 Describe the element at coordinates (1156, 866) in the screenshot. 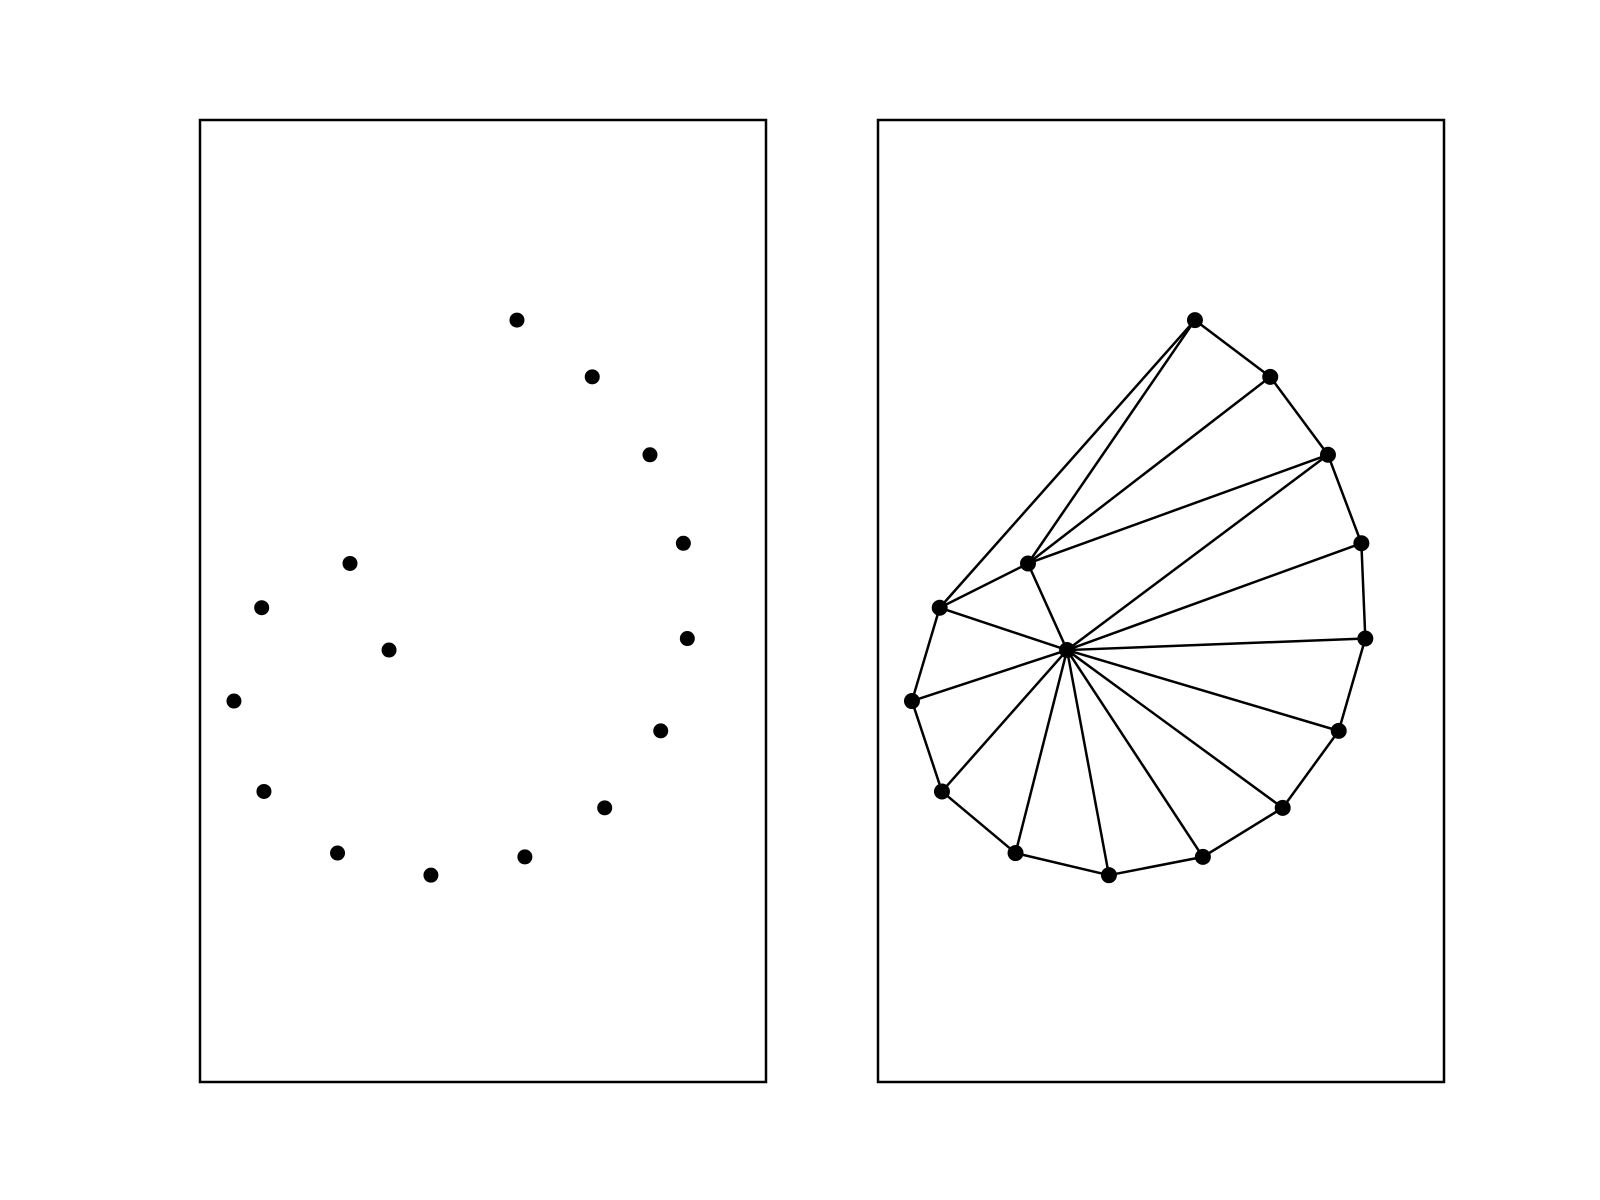

I see `edge-p7-p8` at that location.